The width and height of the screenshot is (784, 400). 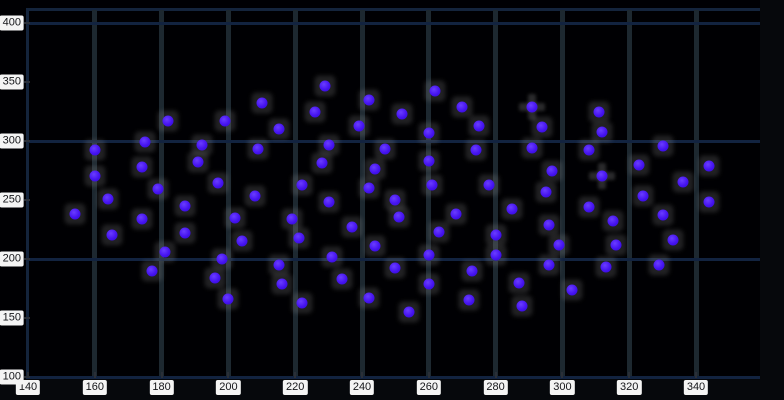 What do you see at coordinates (12, 141) in the screenshot?
I see `y-tick-label: 300` at bounding box center [12, 141].